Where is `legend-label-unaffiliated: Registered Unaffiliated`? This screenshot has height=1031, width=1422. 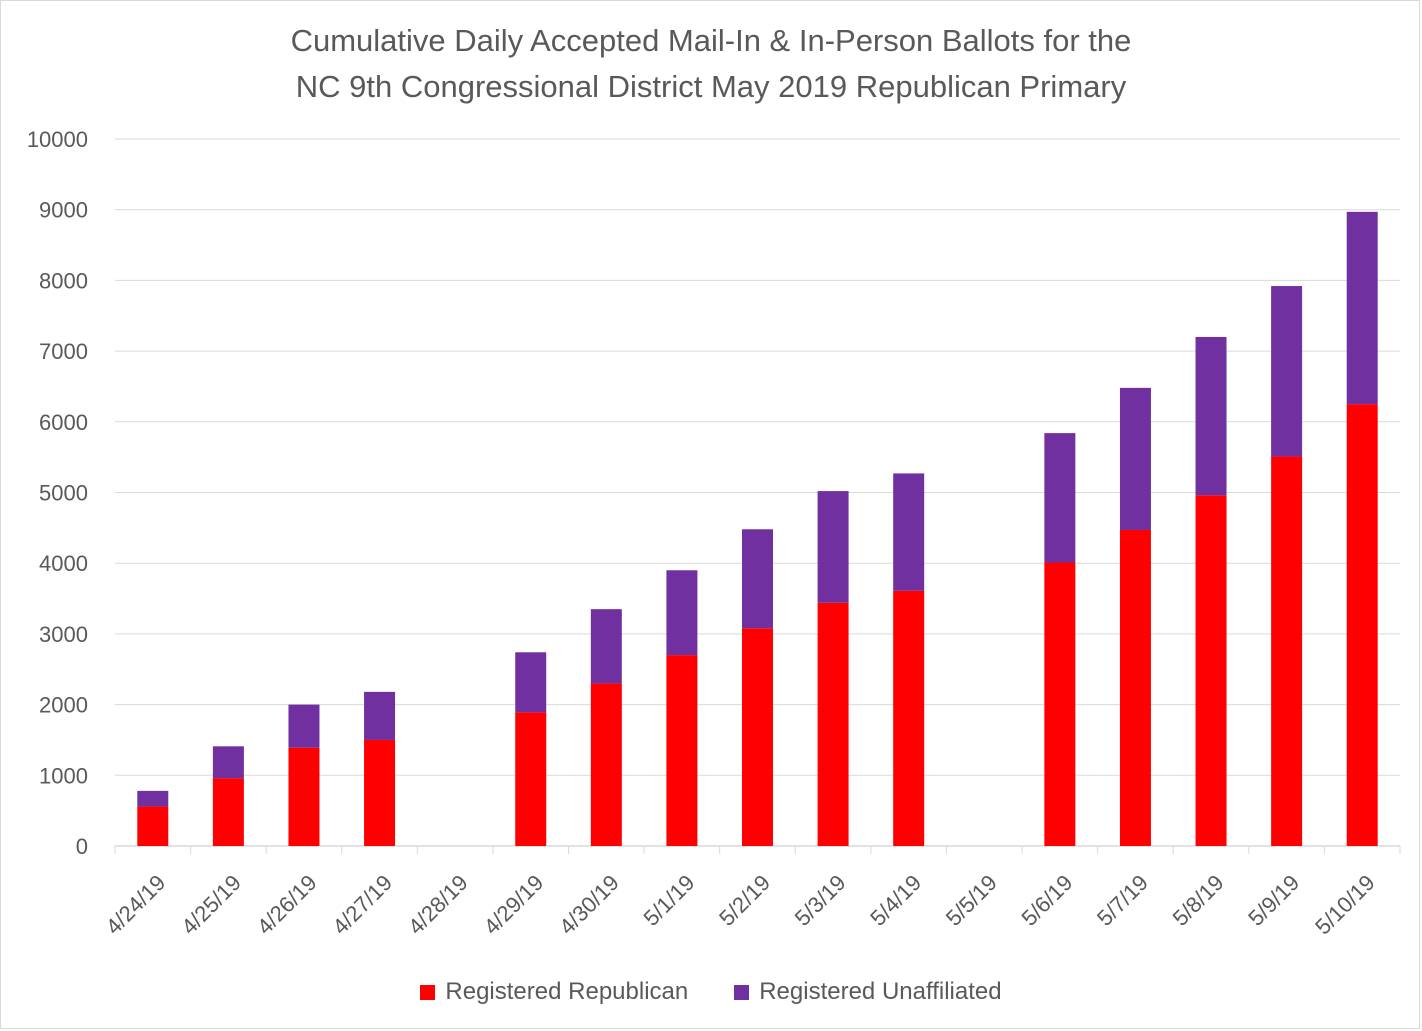 legend-label-unaffiliated: Registered Unaffiliated is located at coordinates (880, 991).